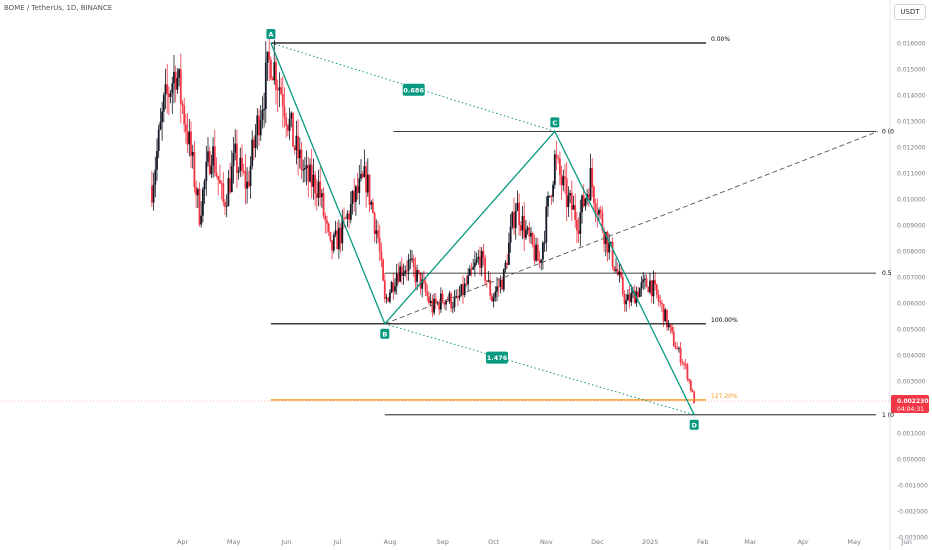 The image size is (932, 550). What do you see at coordinates (910, 12) in the screenshot?
I see `currency-button: USDT` at bounding box center [910, 12].